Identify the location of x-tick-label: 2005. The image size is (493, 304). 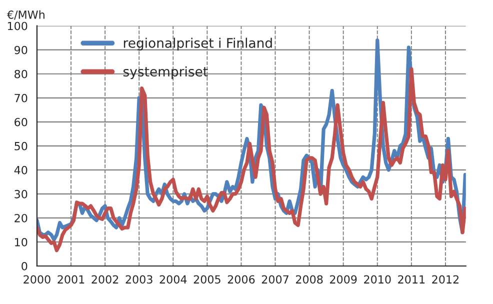
(207, 279).